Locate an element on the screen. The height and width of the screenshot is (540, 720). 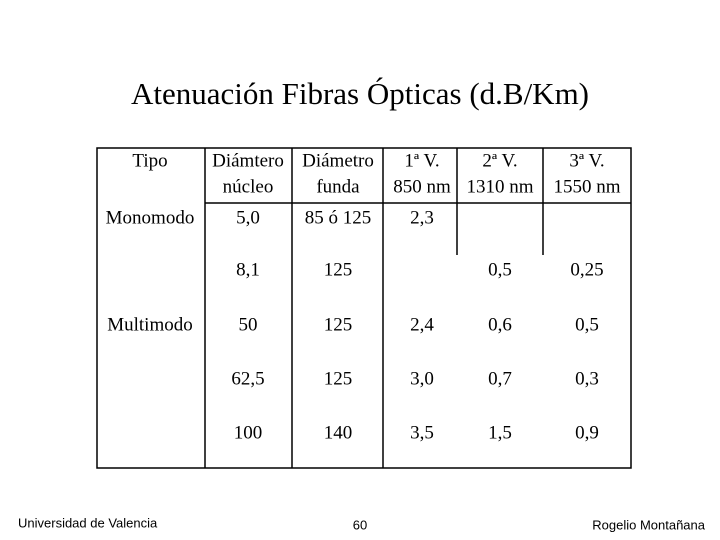
row-label: Multimodo is located at coordinates (150, 324).